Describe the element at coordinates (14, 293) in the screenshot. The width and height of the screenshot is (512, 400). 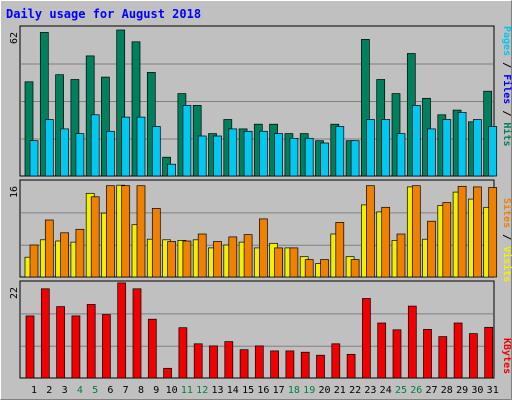
I see `panel-kbytes-ymax: 22` at that location.